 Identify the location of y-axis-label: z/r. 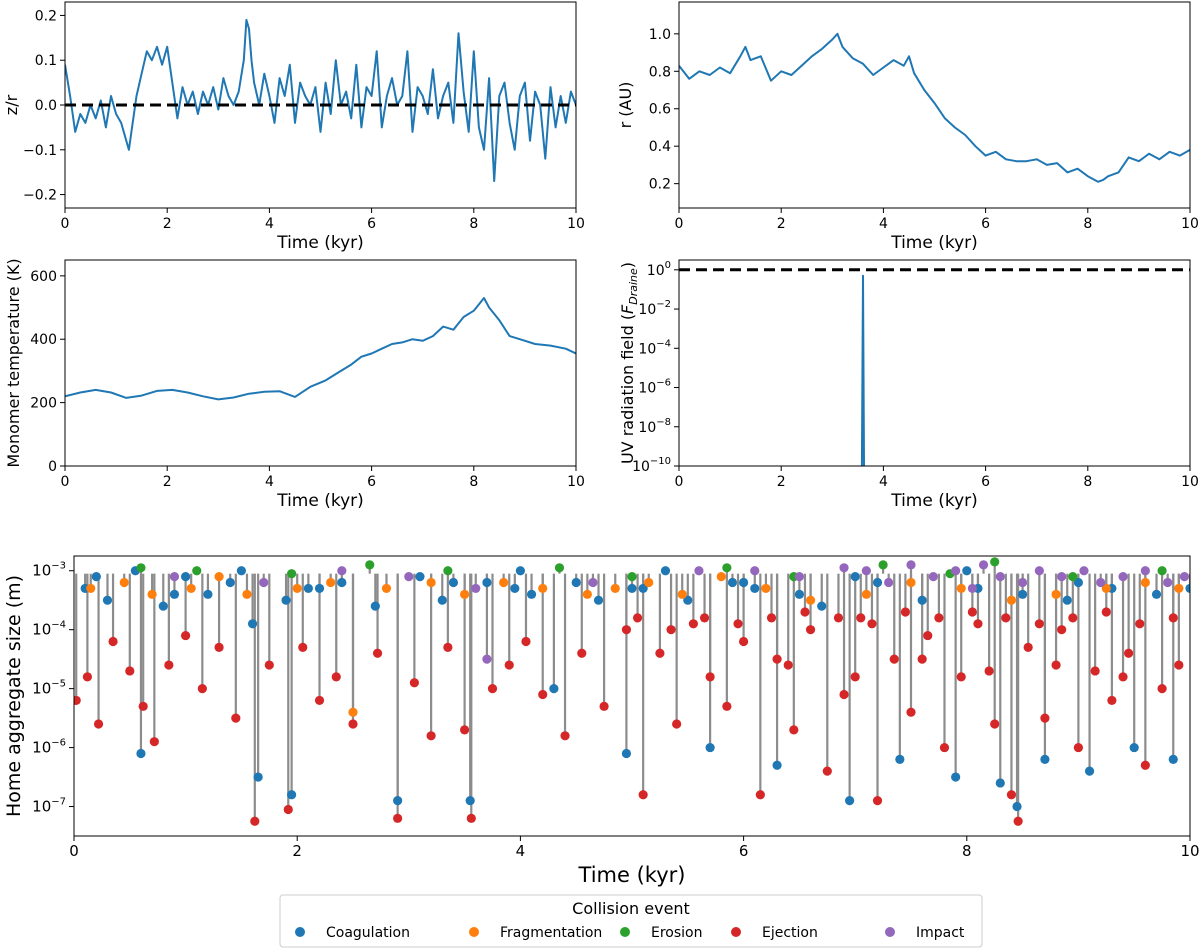
(11, 104).